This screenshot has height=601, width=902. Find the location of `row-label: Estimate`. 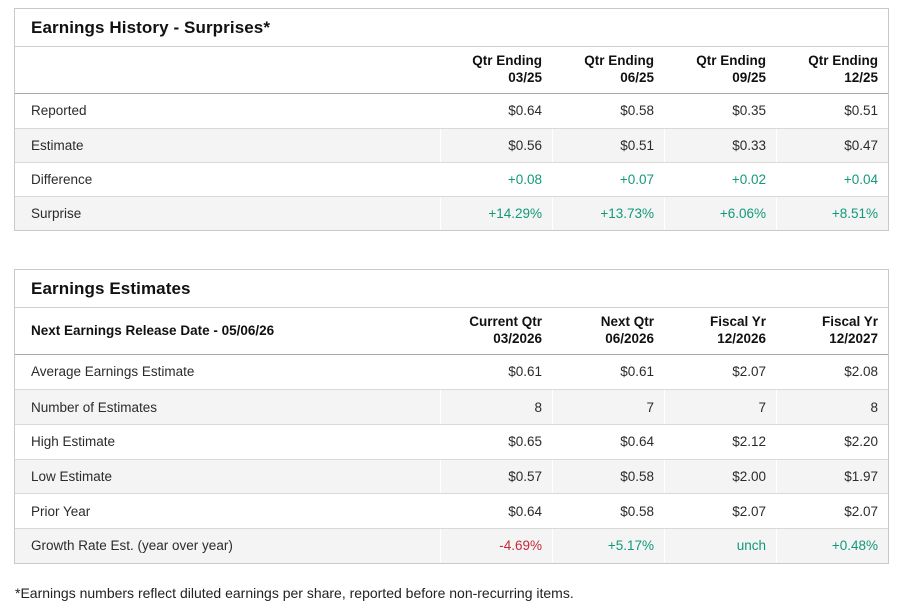

row-label: Estimate is located at coordinates (57, 145).